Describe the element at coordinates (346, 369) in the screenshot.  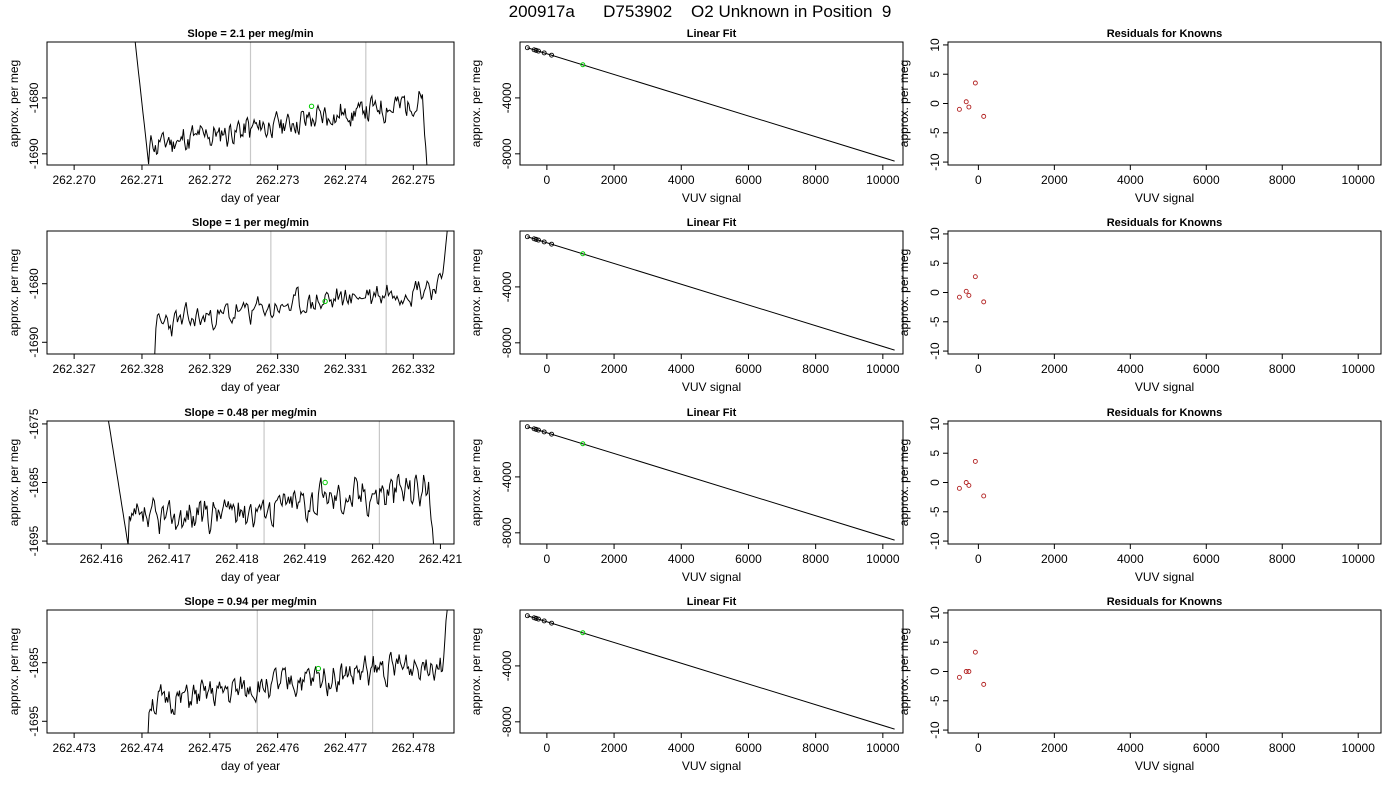
I see `x-tick-label: 262.331` at that location.